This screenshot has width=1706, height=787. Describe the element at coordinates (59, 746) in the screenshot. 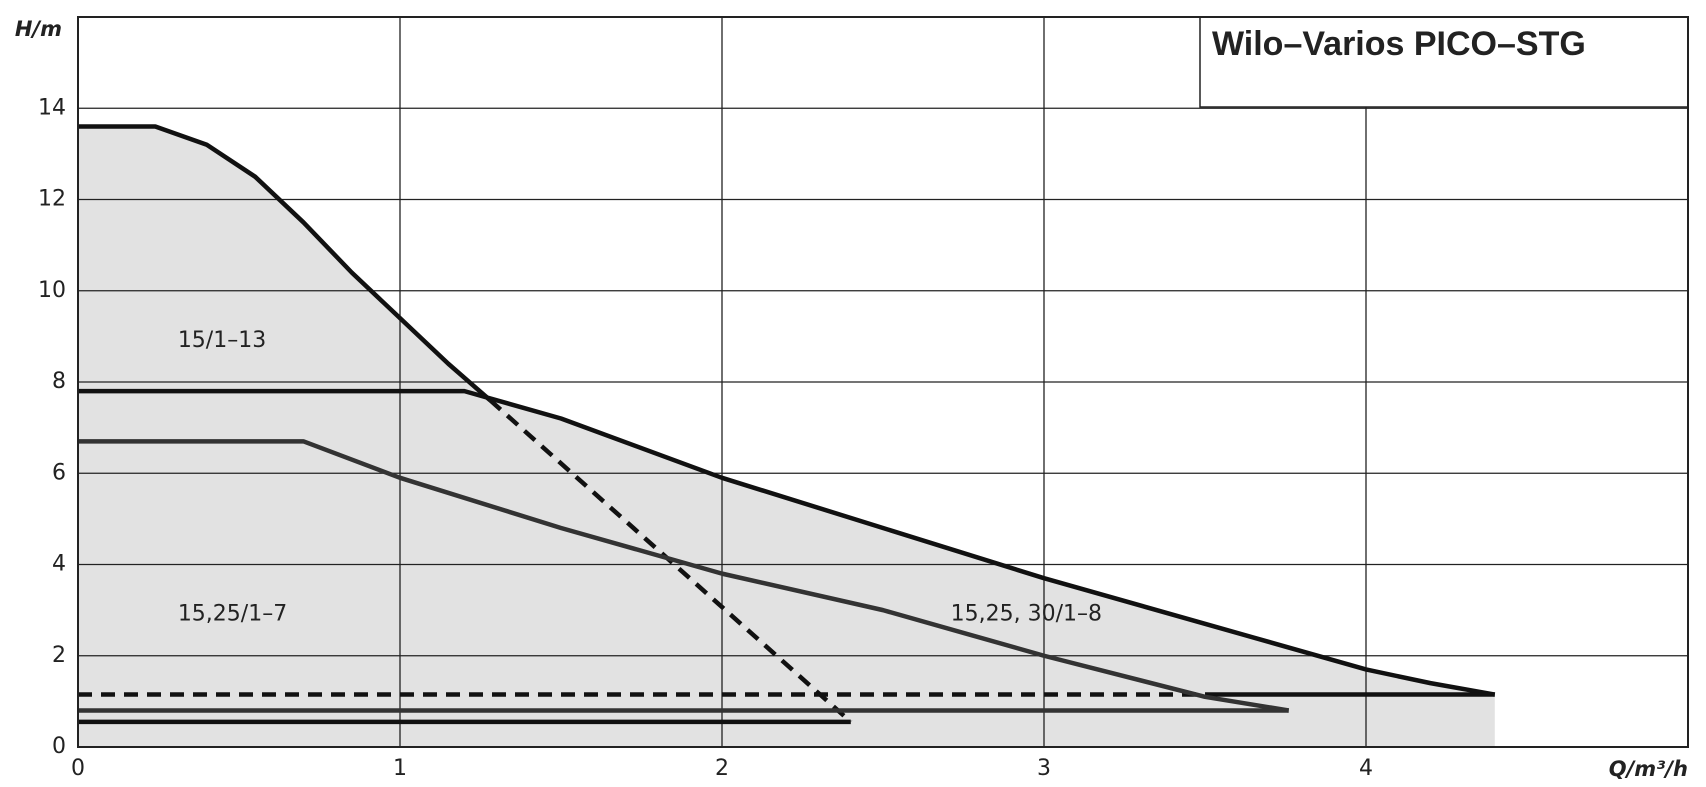

I see `y-tick-label: 0` at that location.